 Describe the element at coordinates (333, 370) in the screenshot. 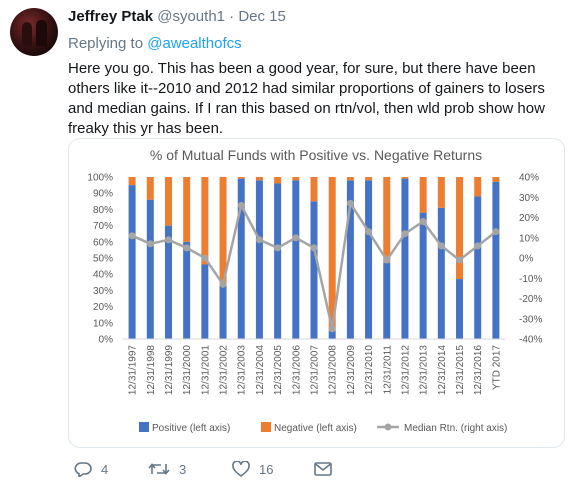

I see `category-label: 12/31/2008` at that location.